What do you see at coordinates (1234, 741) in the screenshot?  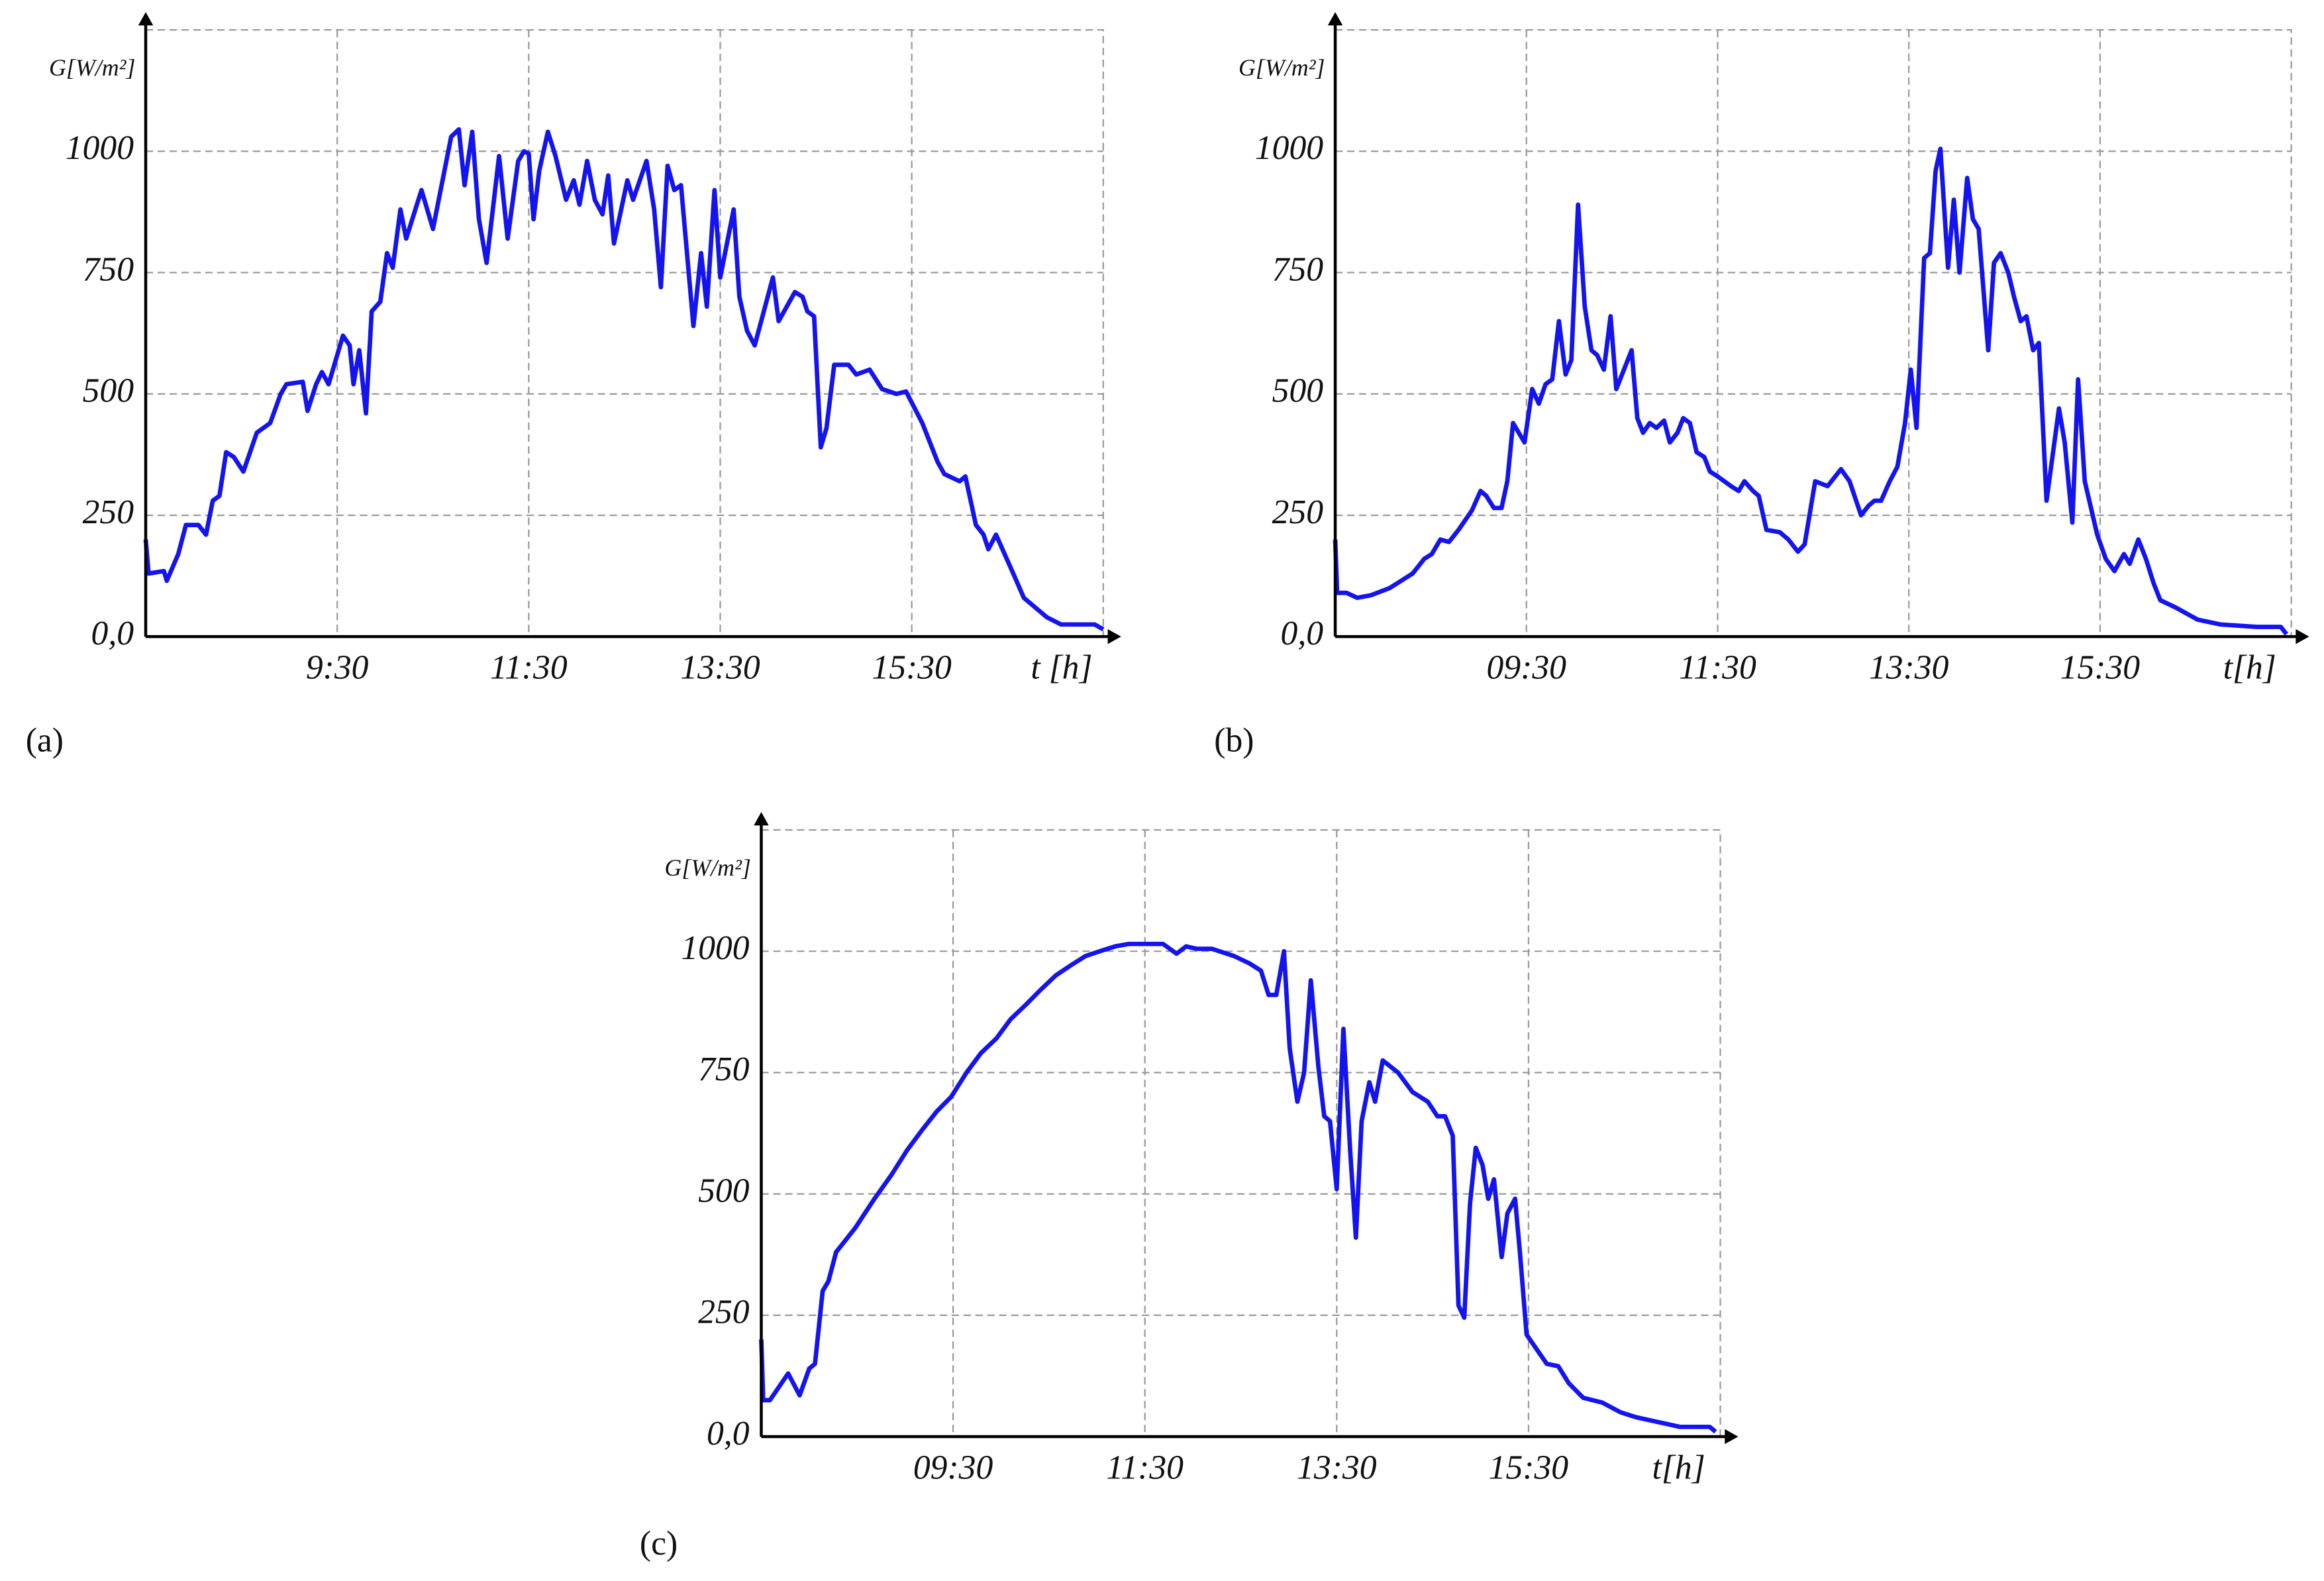 I see `panel-label: (b)` at bounding box center [1234, 741].